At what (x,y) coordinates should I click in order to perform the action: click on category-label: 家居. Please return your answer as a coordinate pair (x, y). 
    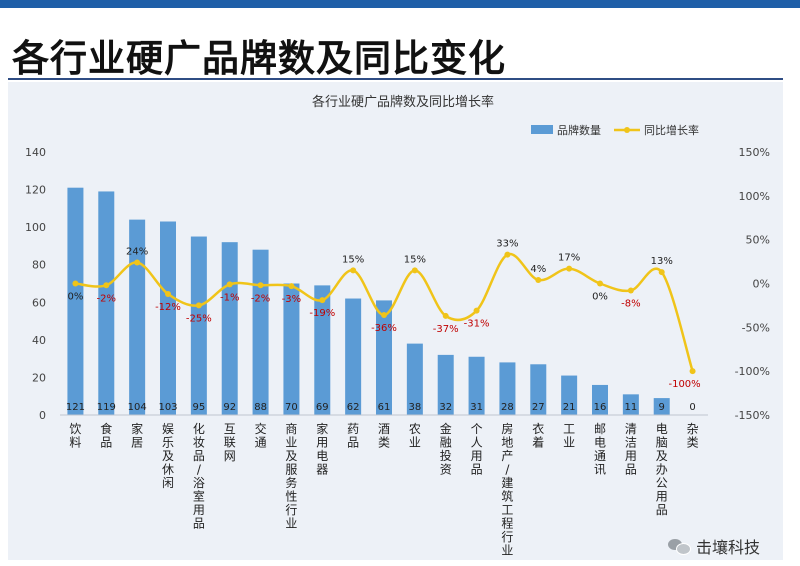
    Looking at the image, I should click on (137, 435).